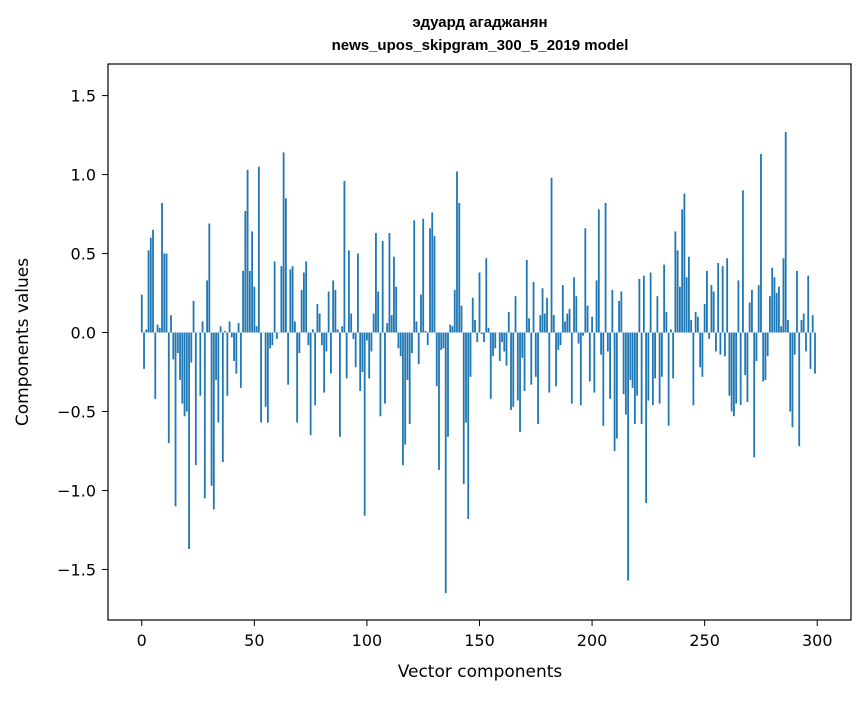 The image size is (867, 701). What do you see at coordinates (76, 569) in the screenshot?
I see `y-tick-label: −1.5` at bounding box center [76, 569].